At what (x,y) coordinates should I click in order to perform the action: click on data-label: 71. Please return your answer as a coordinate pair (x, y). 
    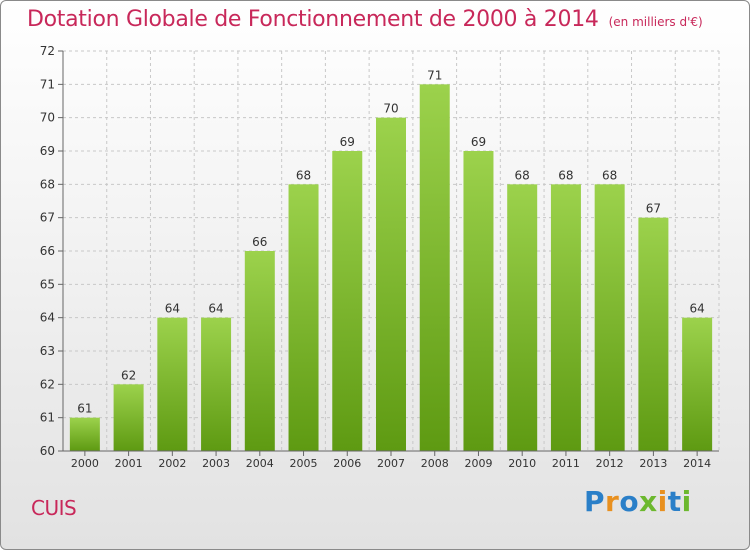
    Looking at the image, I should click on (434, 75).